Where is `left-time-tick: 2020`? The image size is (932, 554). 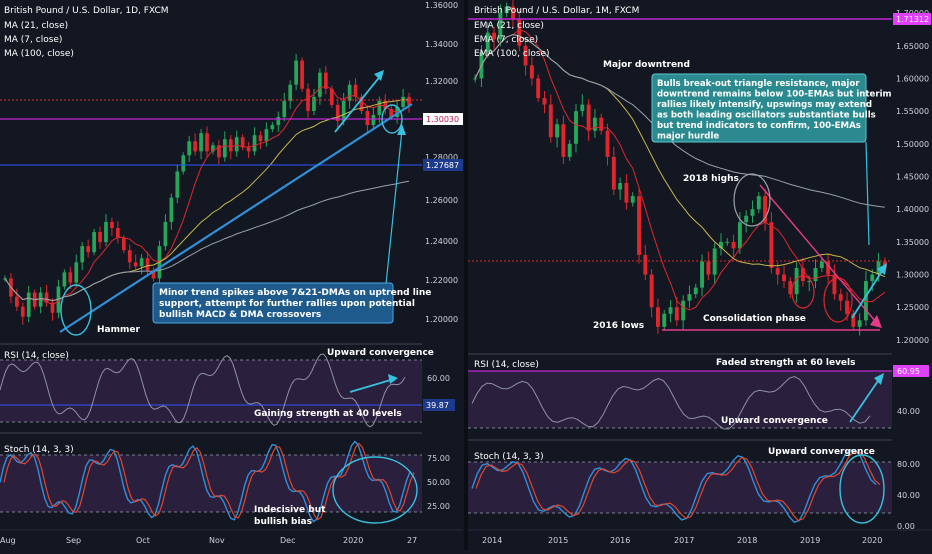 left-time-tick: 2020 is located at coordinates (353, 540).